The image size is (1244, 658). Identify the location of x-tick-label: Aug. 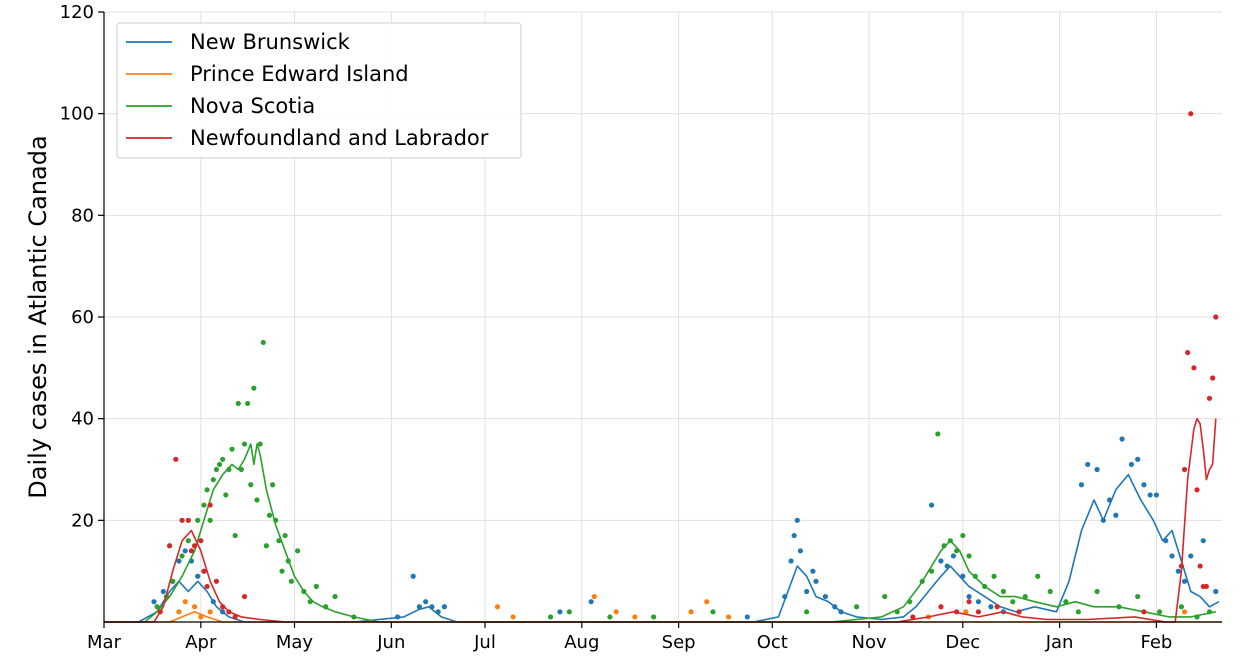
(581, 642).